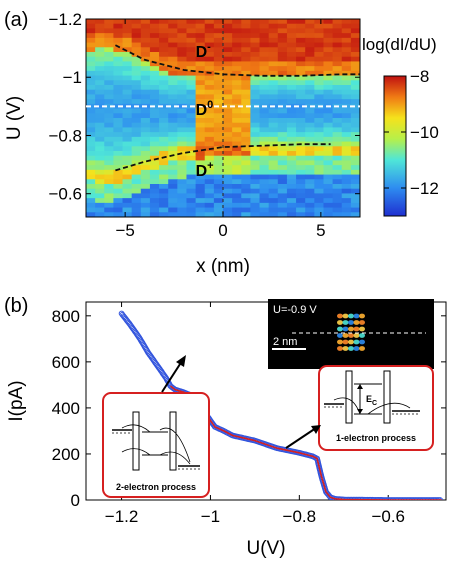 Image resolution: width=463 pixels, height=569 pixels. What do you see at coordinates (376, 408) in the screenshot?
I see `callout-1-electron: EC 1-electron process` at bounding box center [376, 408].